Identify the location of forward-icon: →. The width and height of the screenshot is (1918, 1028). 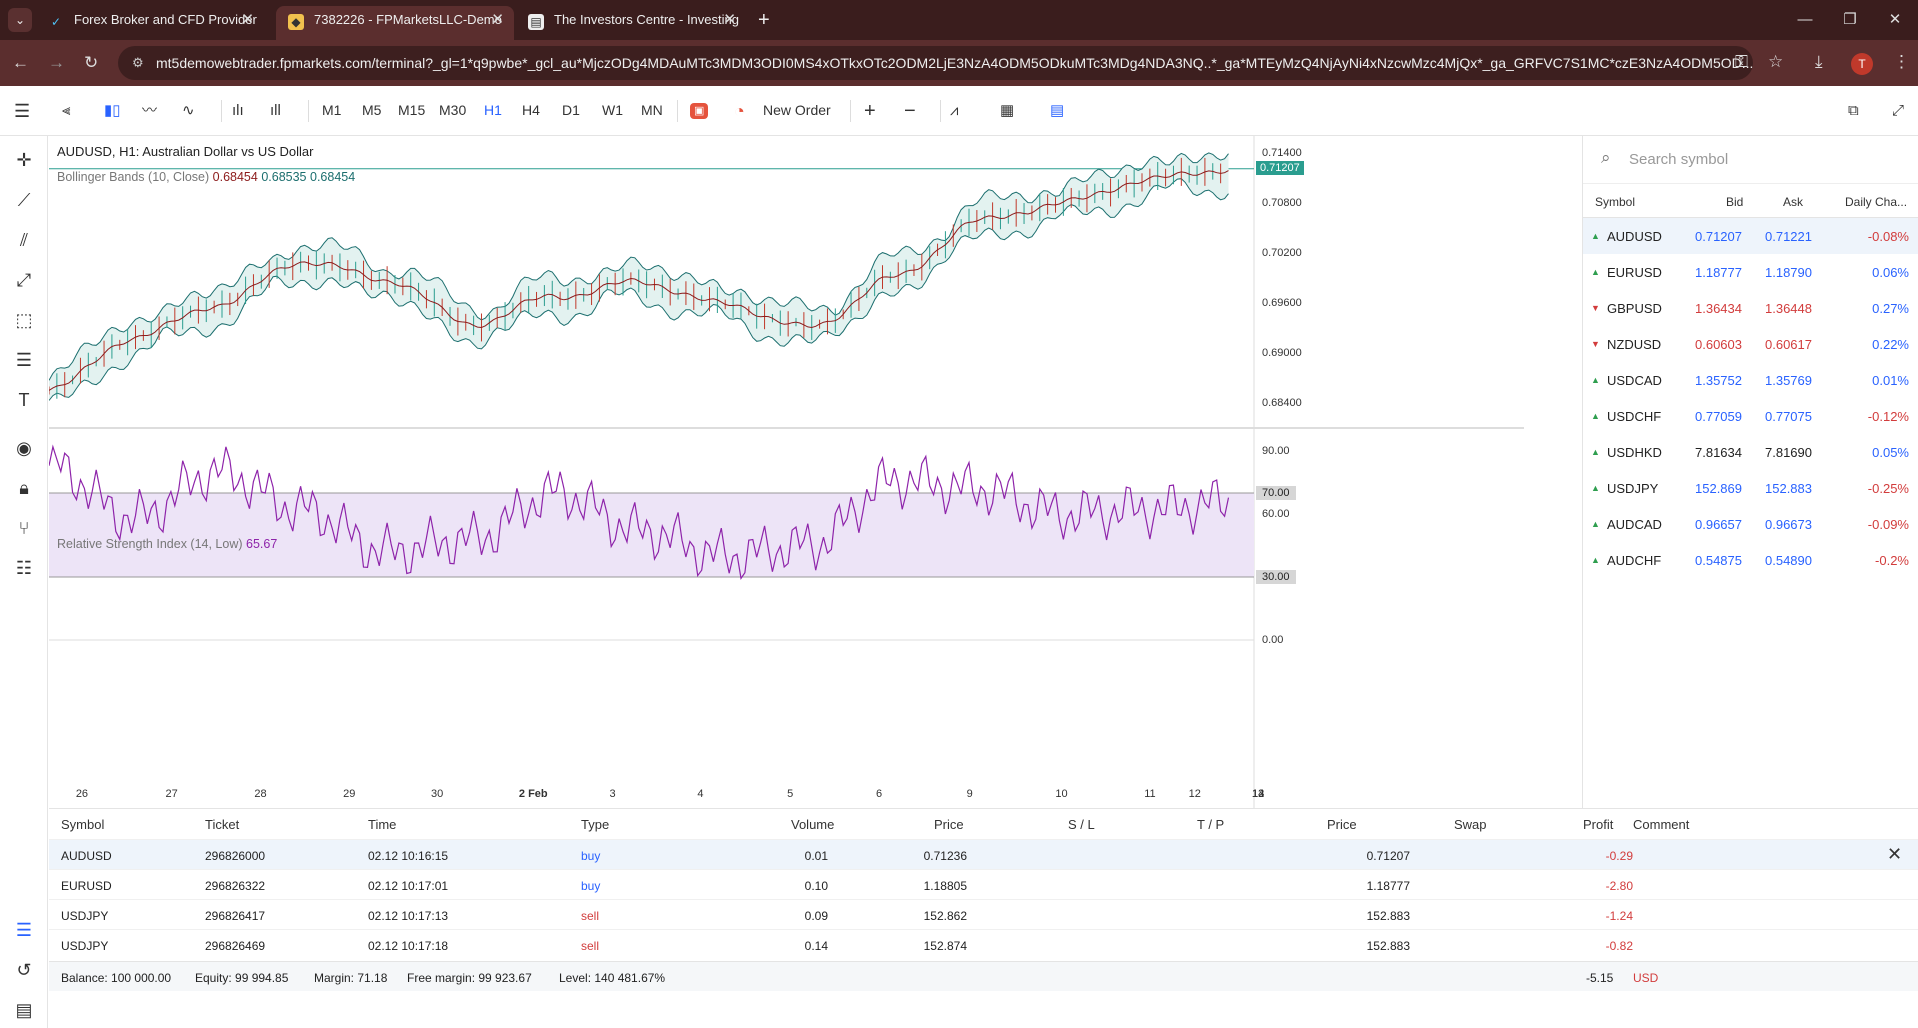
(56, 62).